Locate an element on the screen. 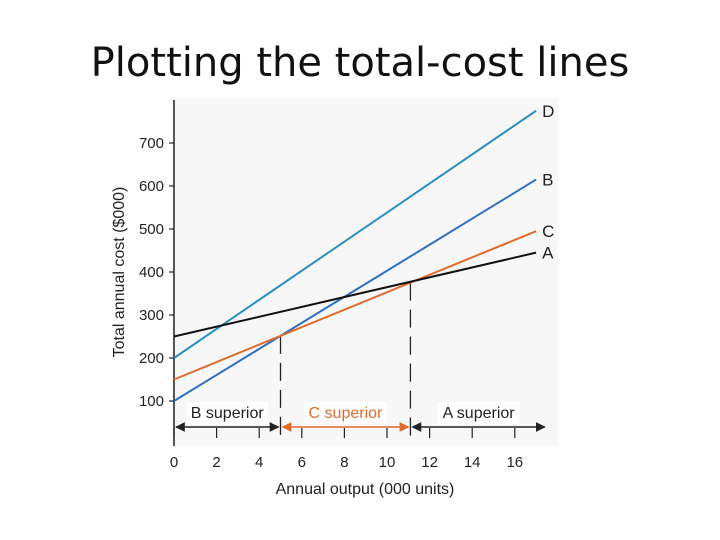 This screenshot has height=540, width=720. region-label: A superior is located at coordinates (479, 413).